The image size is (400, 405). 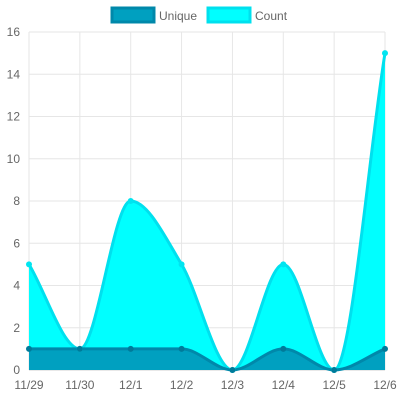 I want to click on legend-label-count: Count, so click(x=271, y=16).